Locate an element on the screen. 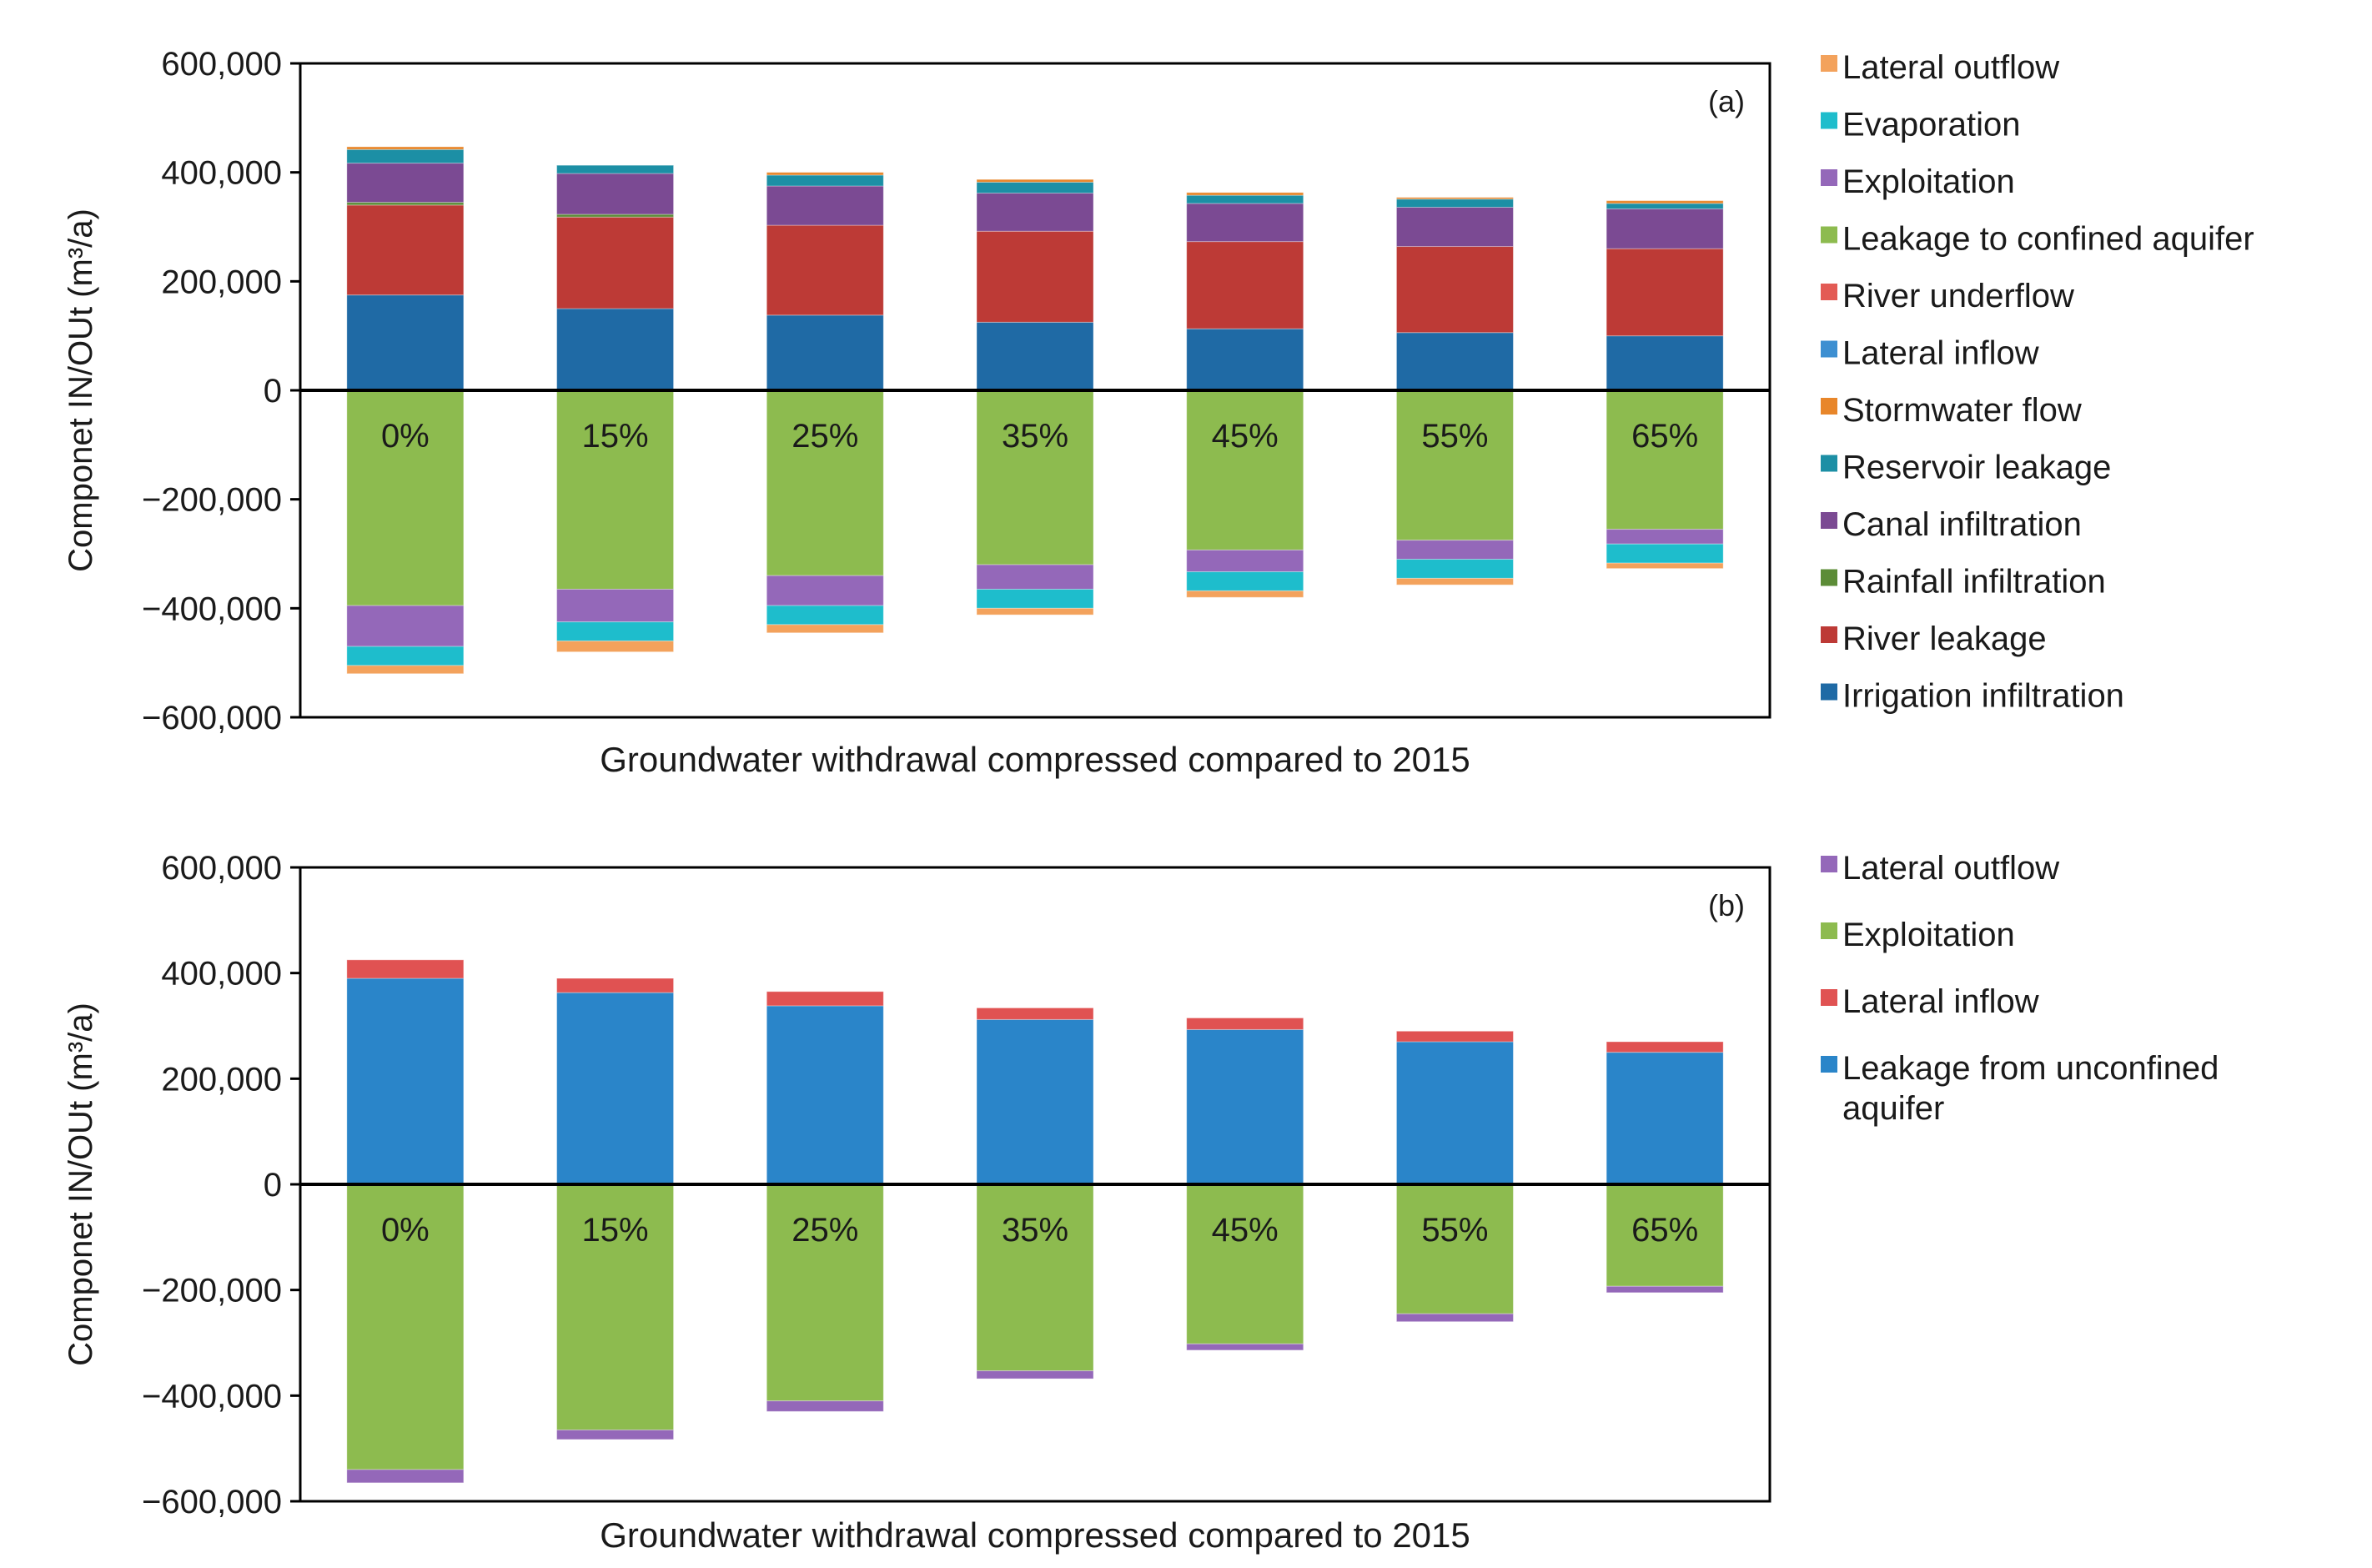 The image size is (2372, 1568). legend-label: Lateral inflow is located at coordinates (1940, 1001).